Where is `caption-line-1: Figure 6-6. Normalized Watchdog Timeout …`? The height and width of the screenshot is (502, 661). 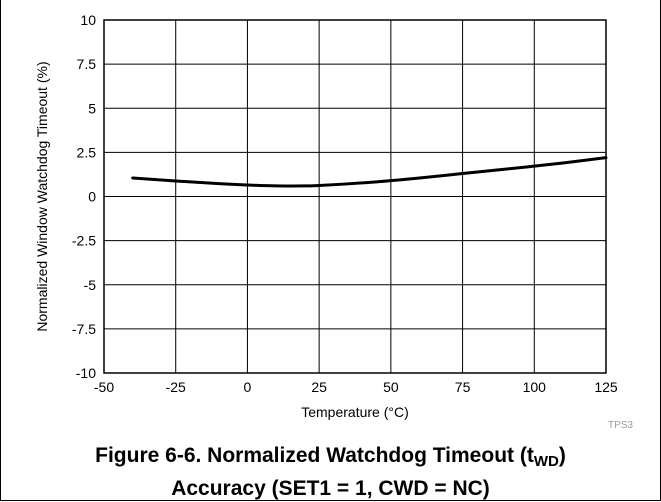
caption-line-1: Figure 6-6. Normalized Watchdog Timeout … is located at coordinates (330, 458).